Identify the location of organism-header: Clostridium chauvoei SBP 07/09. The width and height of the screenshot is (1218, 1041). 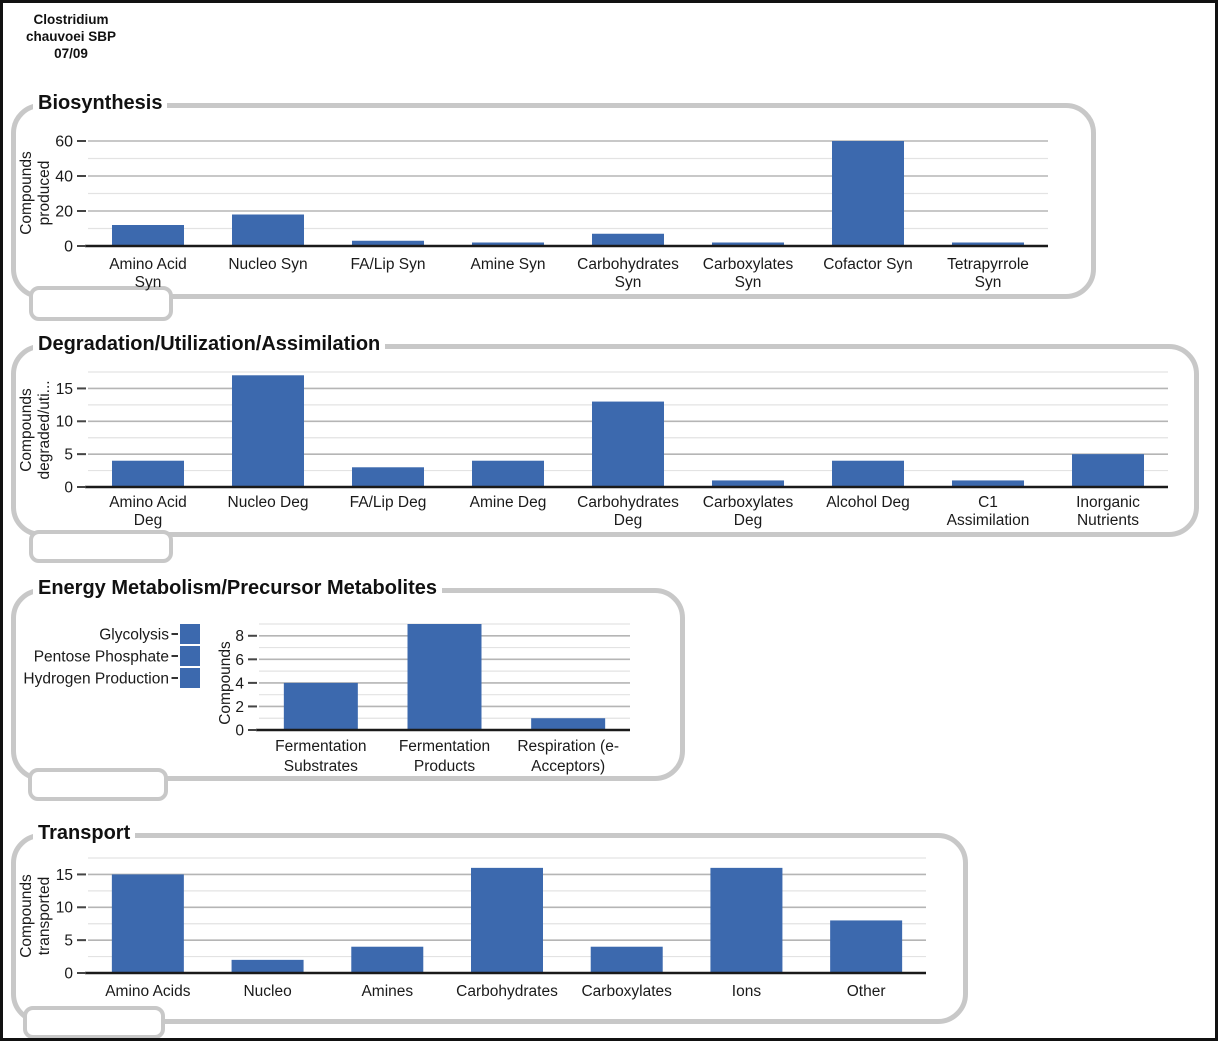
(71, 36).